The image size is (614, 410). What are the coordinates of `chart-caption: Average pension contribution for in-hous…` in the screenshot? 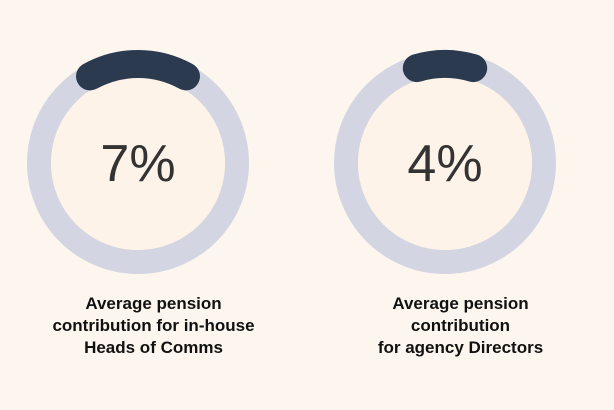 It's located at (153, 326).